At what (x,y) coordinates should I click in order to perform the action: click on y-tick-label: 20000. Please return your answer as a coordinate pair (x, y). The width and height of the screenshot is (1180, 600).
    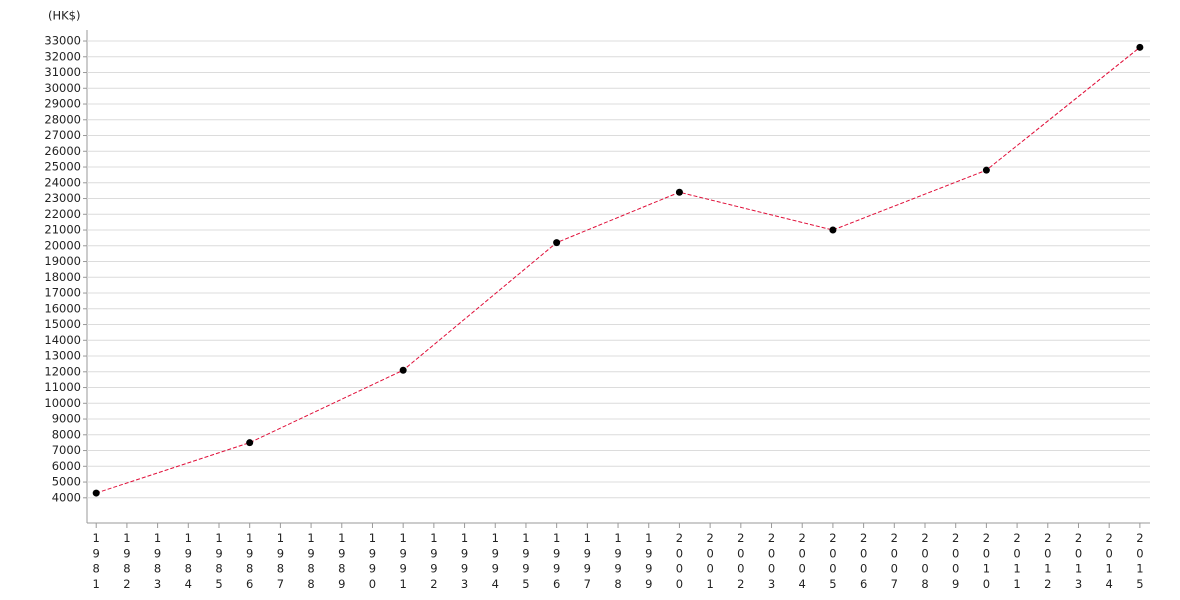
    Looking at the image, I should click on (62, 245).